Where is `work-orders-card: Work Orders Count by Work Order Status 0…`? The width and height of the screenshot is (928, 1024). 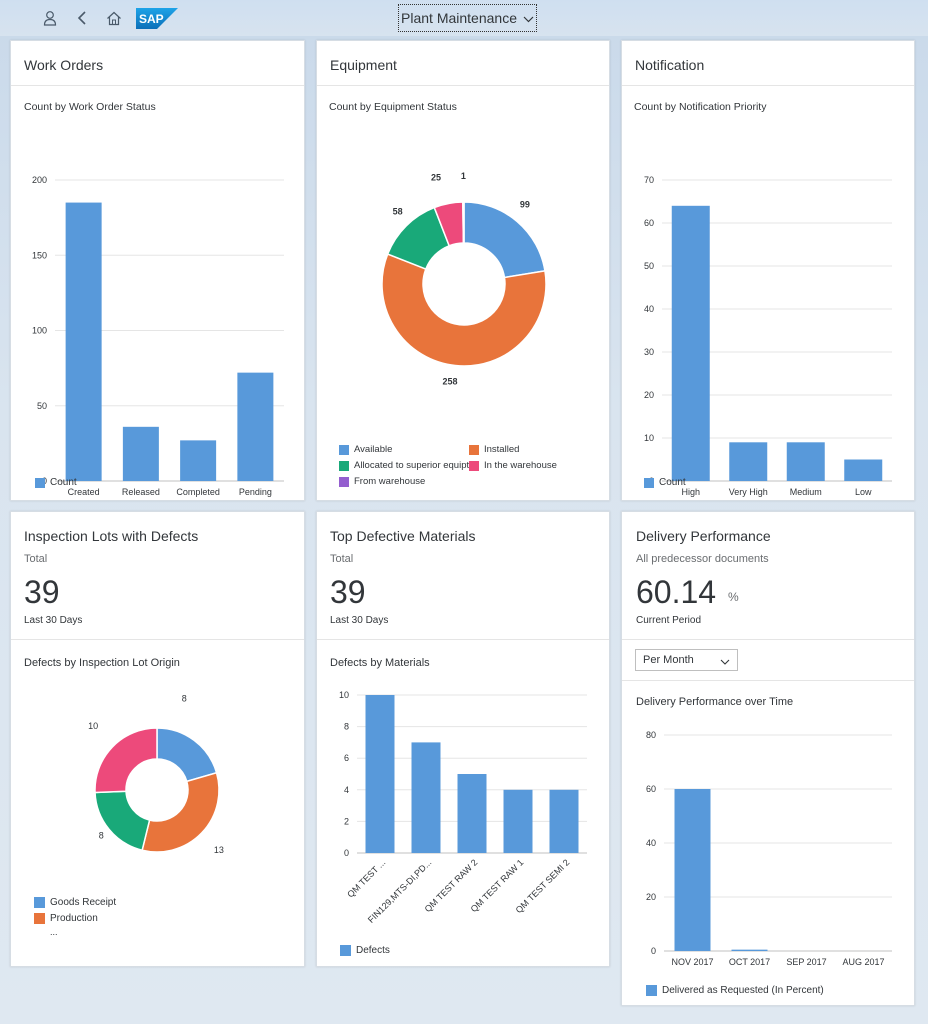 work-orders-card: Work Orders Count by Work Order Status 0… is located at coordinates (157, 270).